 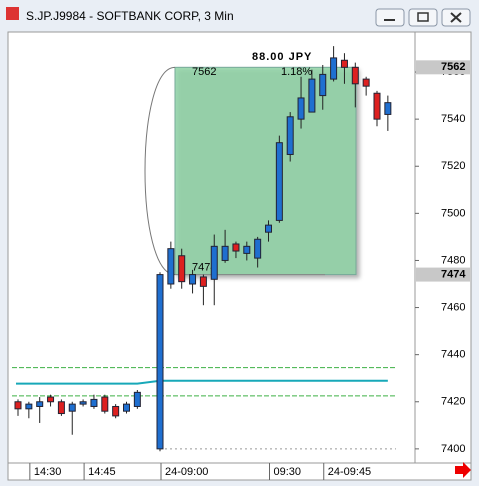 I want to click on y-tick-label: 7540, so click(x=453, y=119).